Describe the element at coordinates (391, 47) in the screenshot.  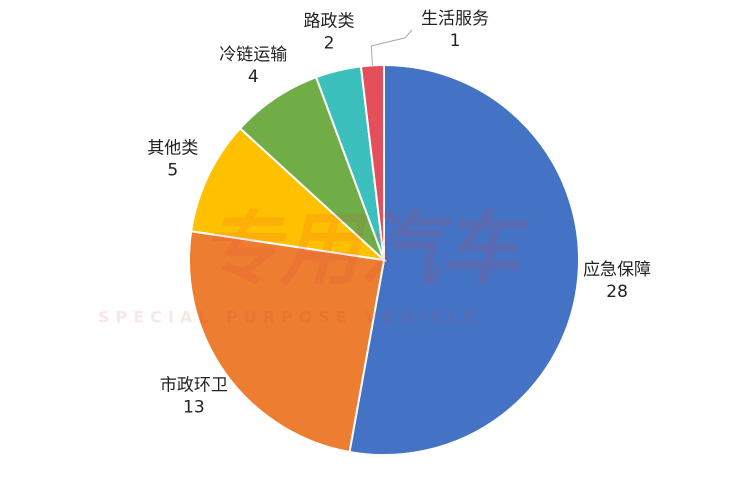
I see `leader-line` at that location.